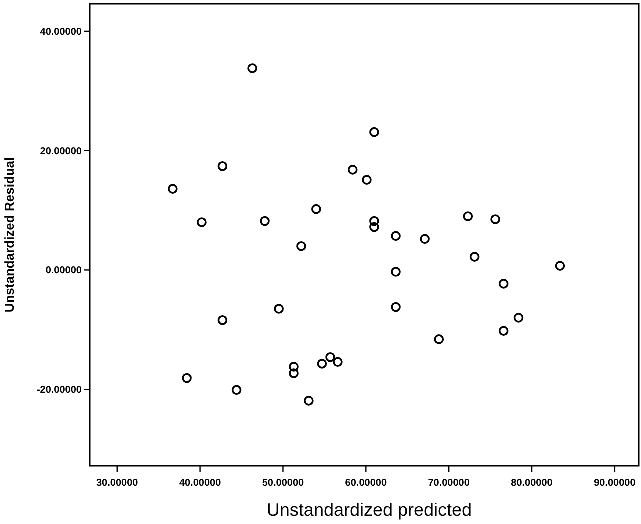  I want to click on x-tick-label: 50.00000, so click(283, 483).